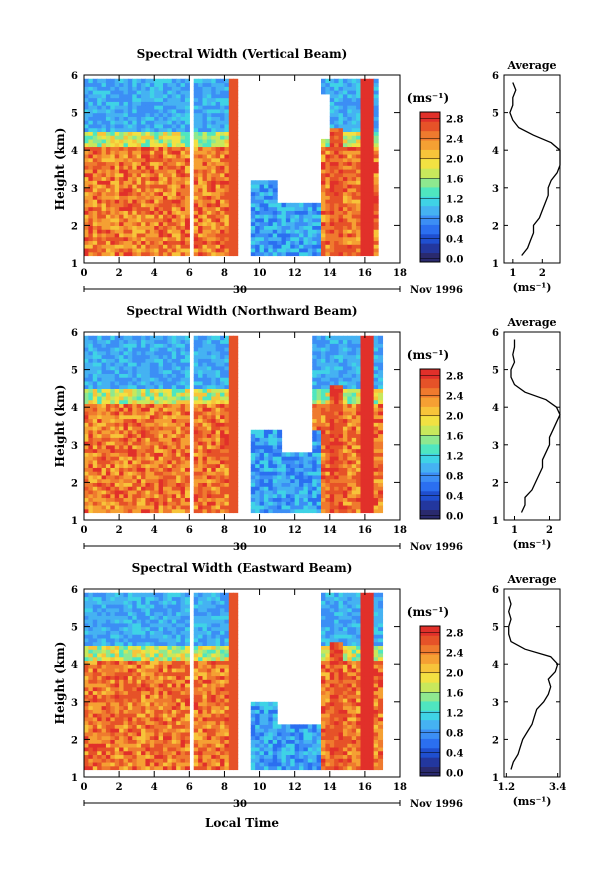  What do you see at coordinates (532, 169) in the screenshot?
I see `profile-frame` at bounding box center [532, 169].